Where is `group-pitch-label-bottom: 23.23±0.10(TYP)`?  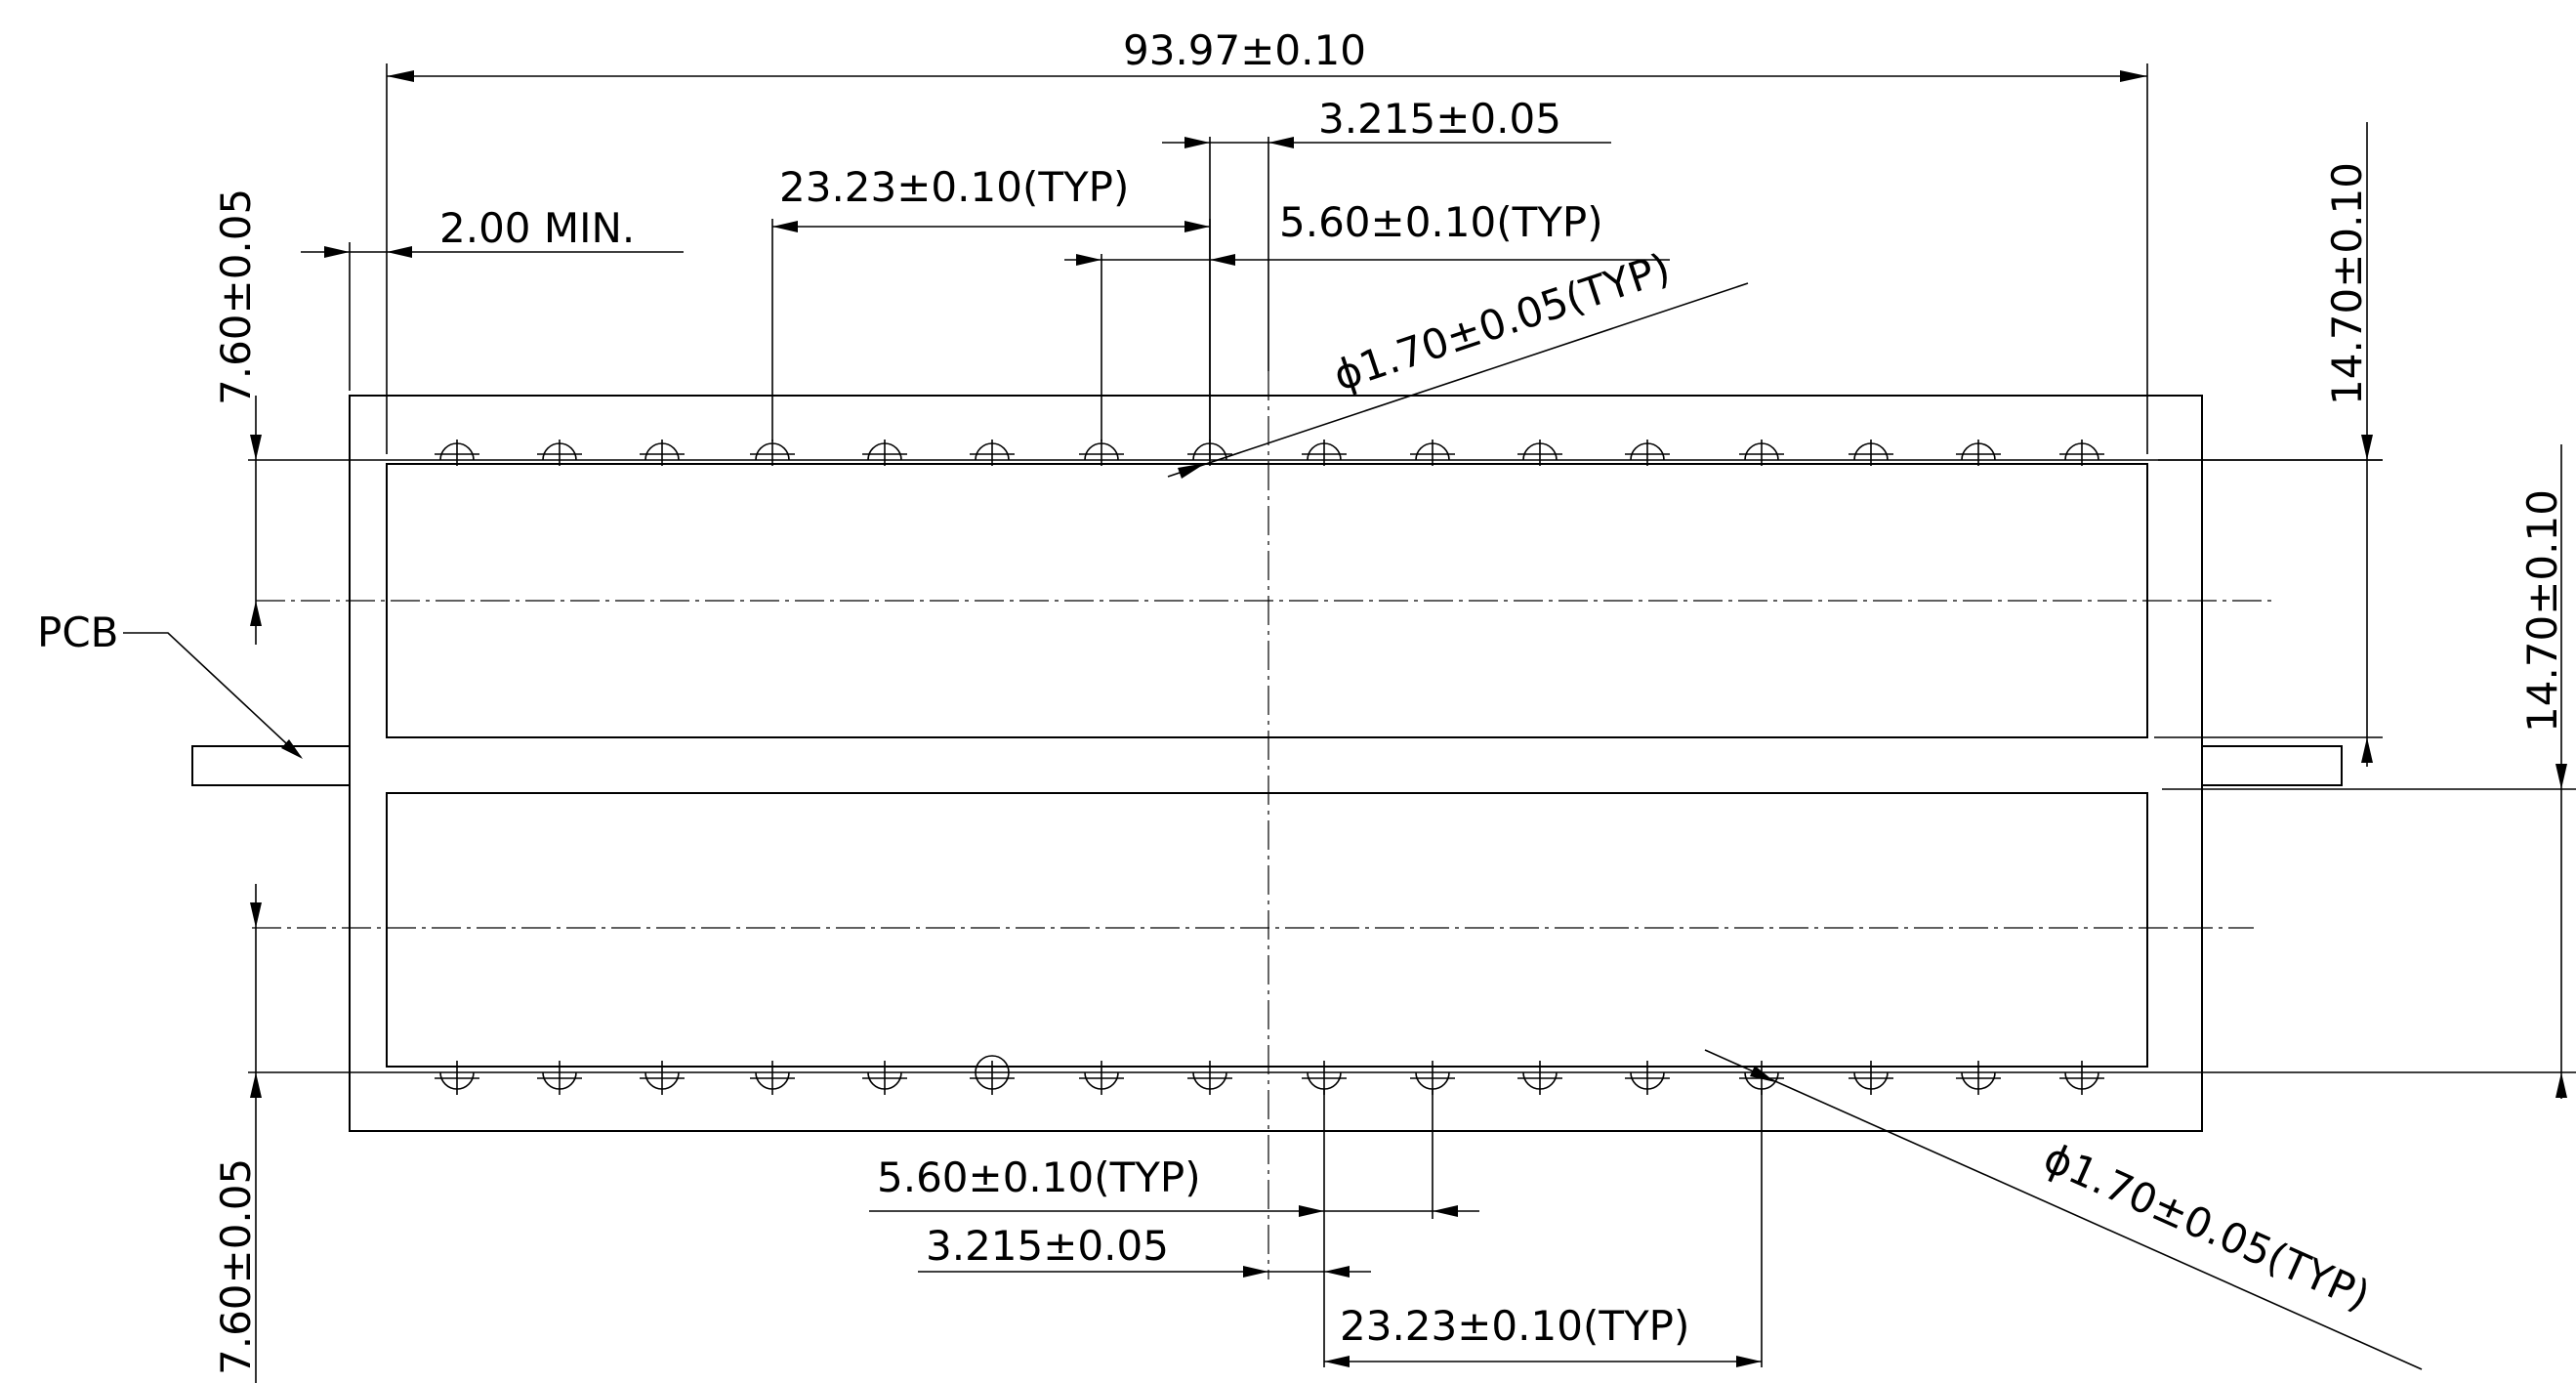
group-pitch-label-bottom: 23.23±0.10(TYP) is located at coordinates (1515, 1326).